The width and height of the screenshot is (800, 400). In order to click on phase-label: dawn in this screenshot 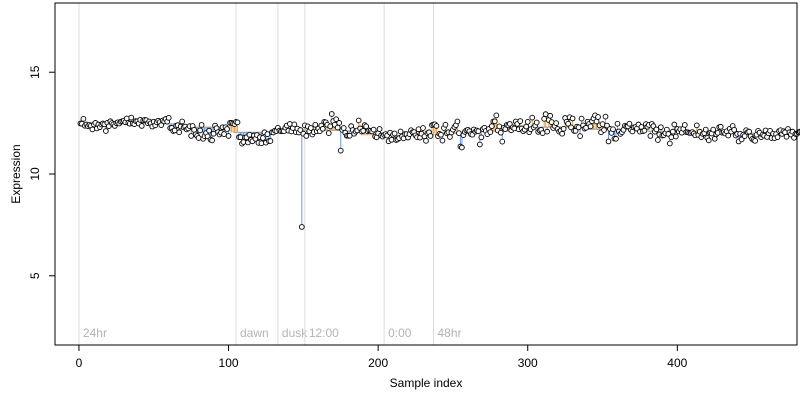, I will do `click(254, 333)`.